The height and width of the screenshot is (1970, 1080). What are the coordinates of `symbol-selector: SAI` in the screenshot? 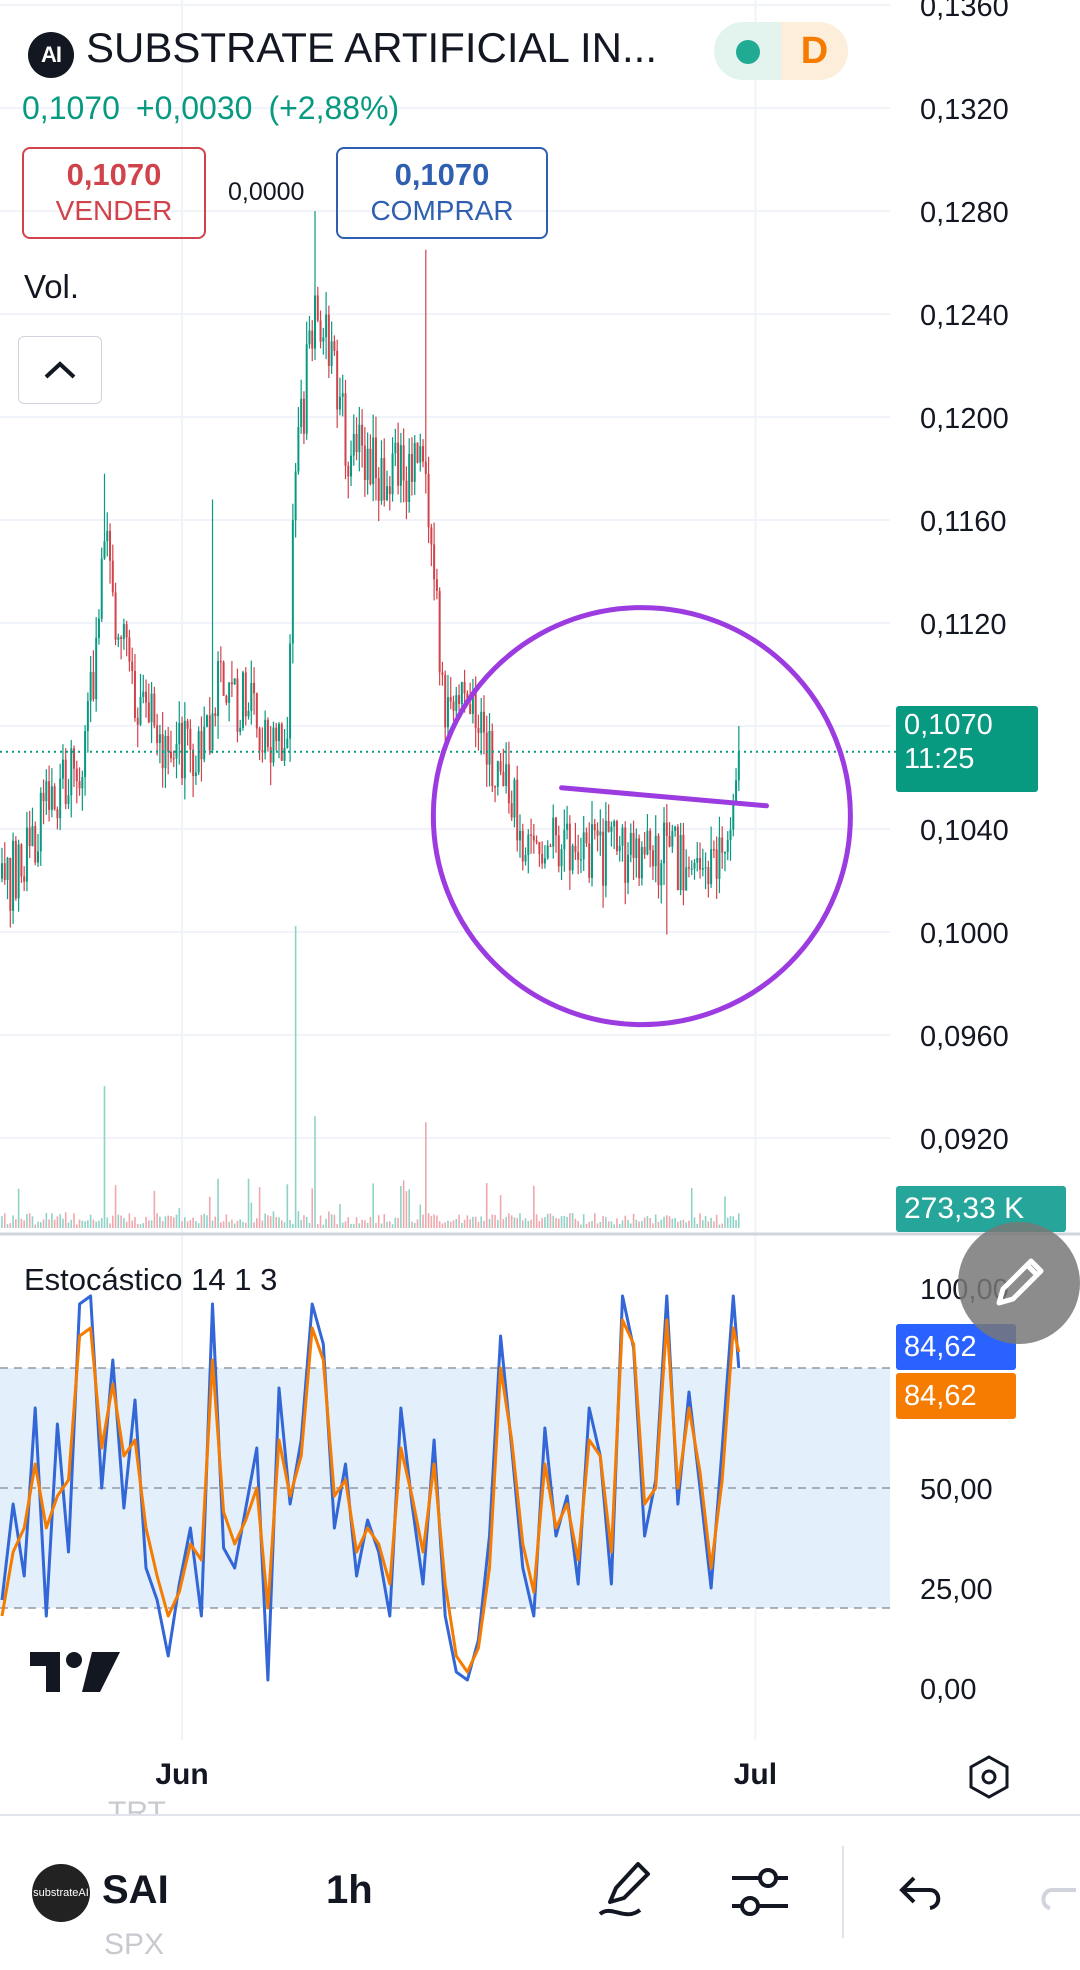 It's located at (135, 1890).